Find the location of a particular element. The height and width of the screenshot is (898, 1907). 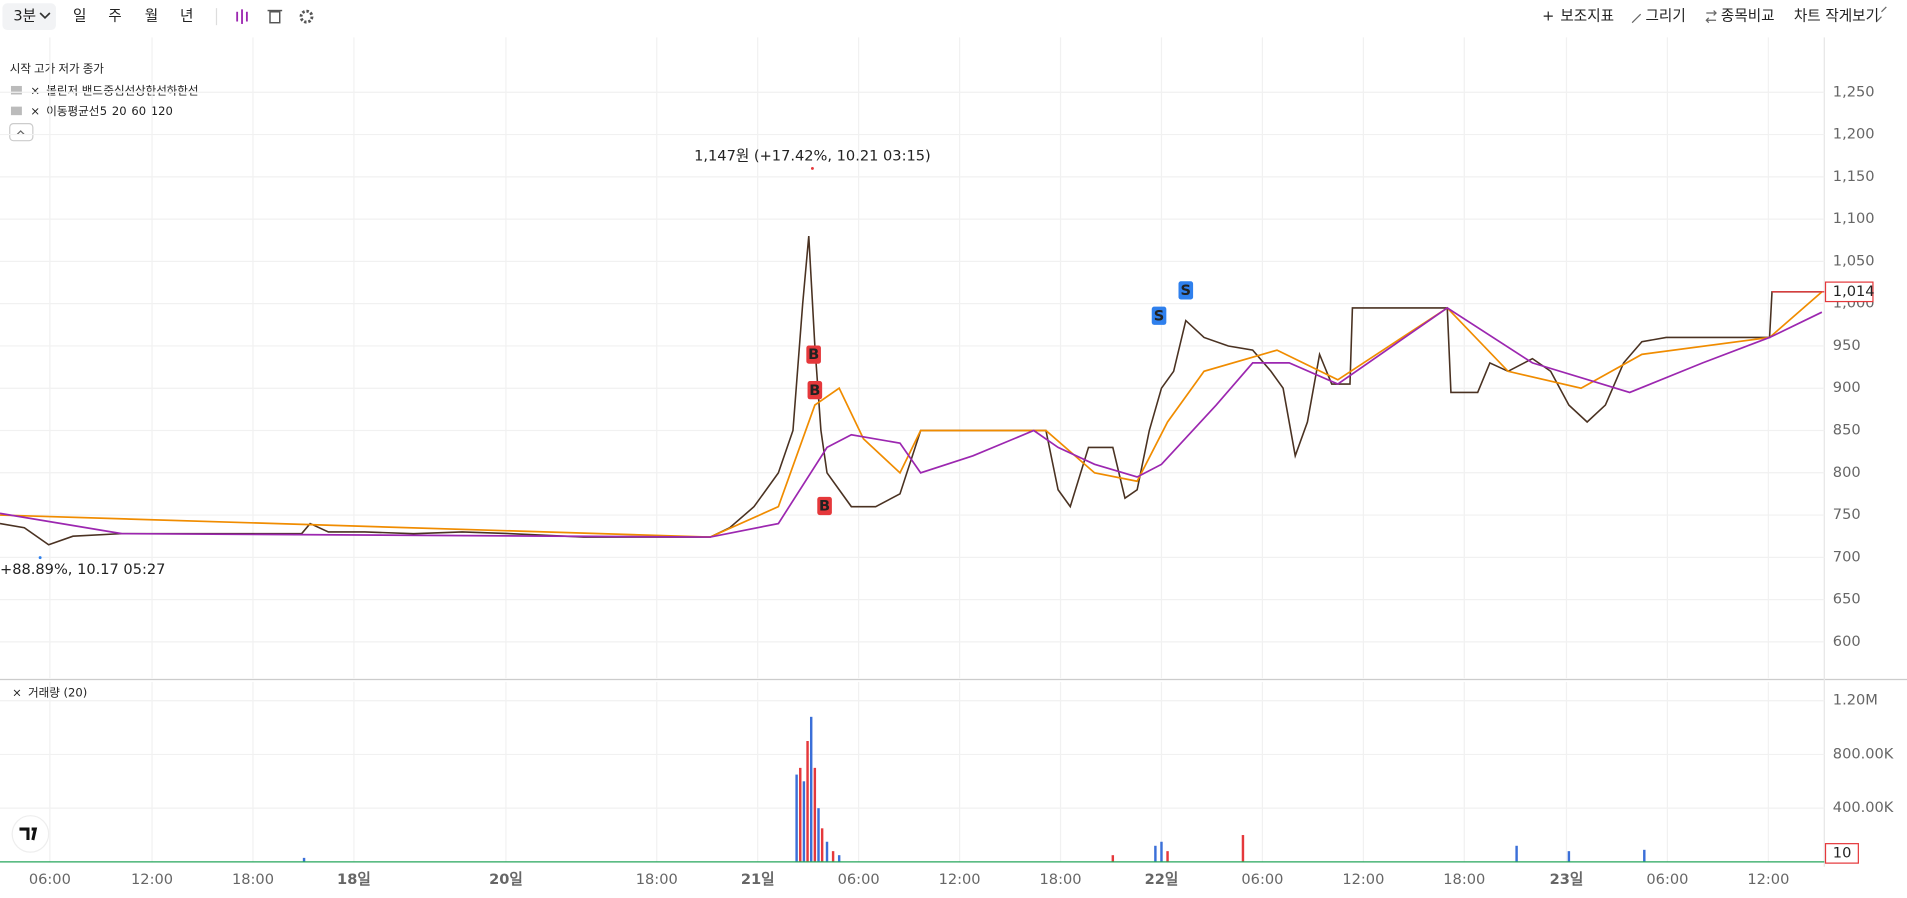

trash-icon is located at coordinates (275, 16).